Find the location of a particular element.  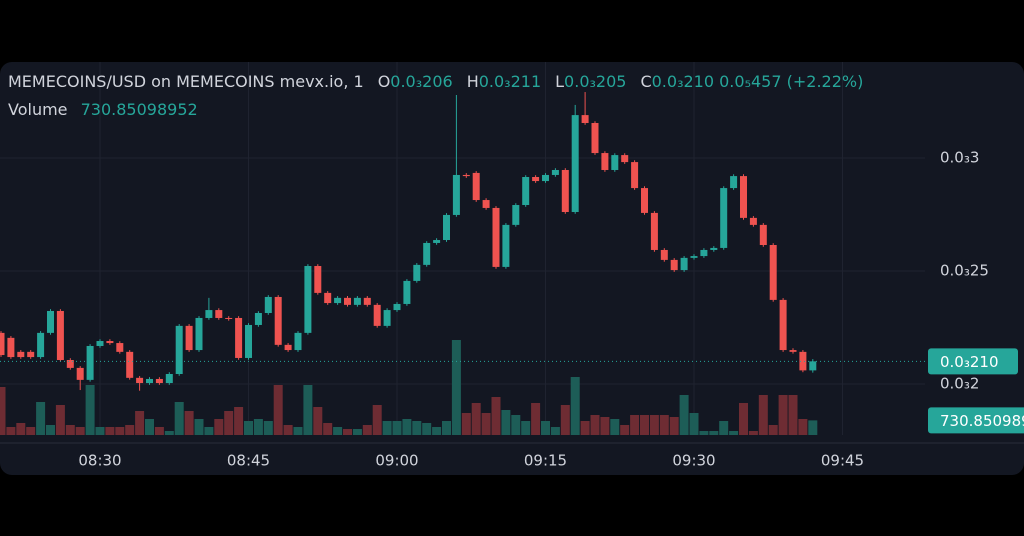

x-tick-label: 09:45 is located at coordinates (842, 461).